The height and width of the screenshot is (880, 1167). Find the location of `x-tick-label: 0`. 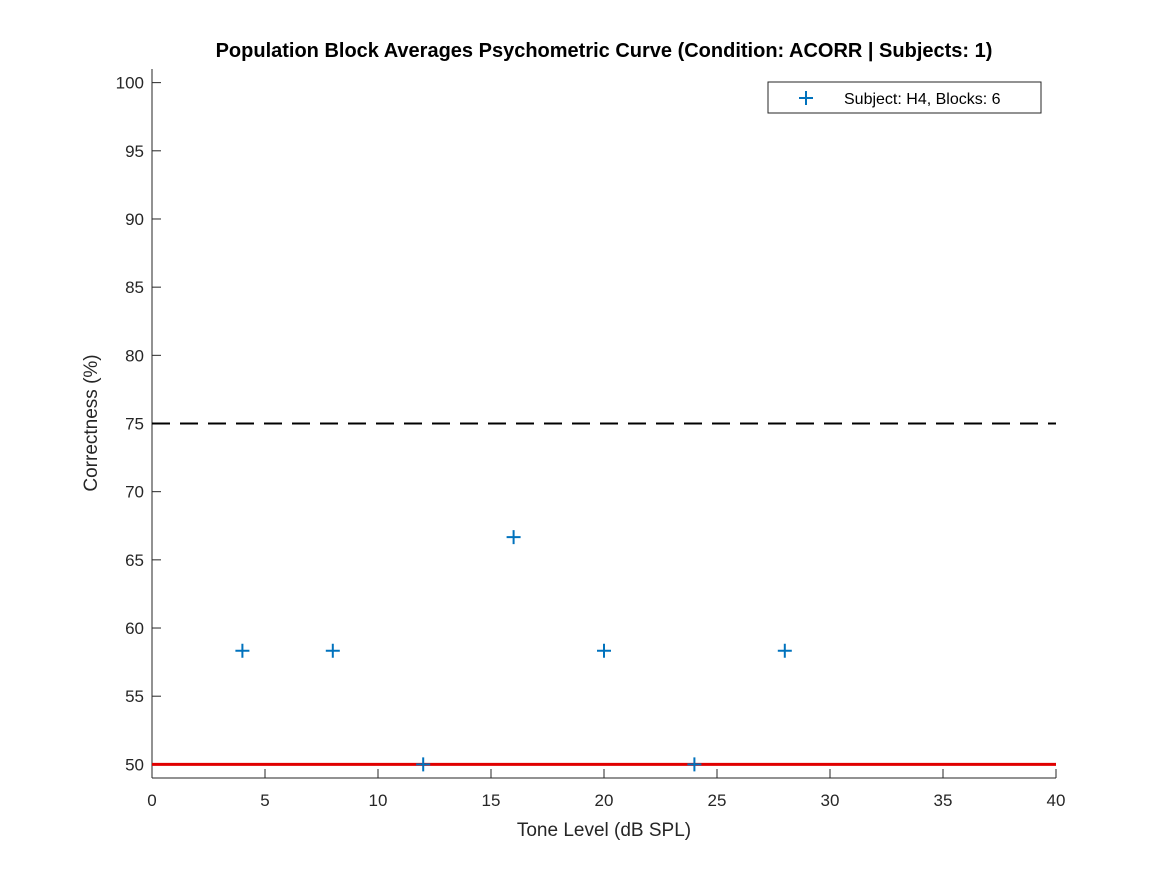

x-tick-label: 0 is located at coordinates (151, 800).